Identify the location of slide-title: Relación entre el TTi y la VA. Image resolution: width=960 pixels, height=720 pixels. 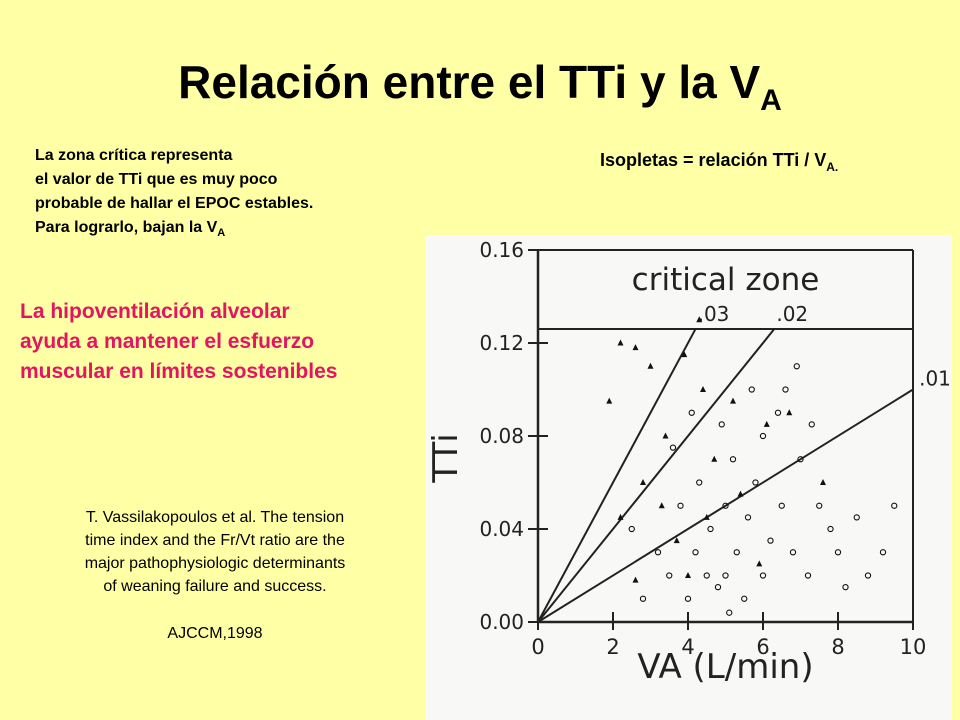
(480, 86).